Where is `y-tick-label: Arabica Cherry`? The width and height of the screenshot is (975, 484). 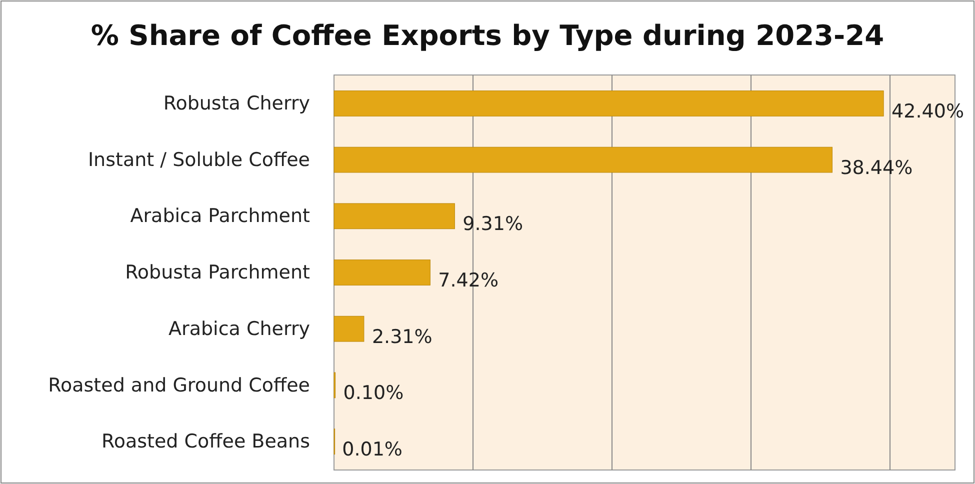 y-tick-label: Arabica Cherry is located at coordinates (239, 329).